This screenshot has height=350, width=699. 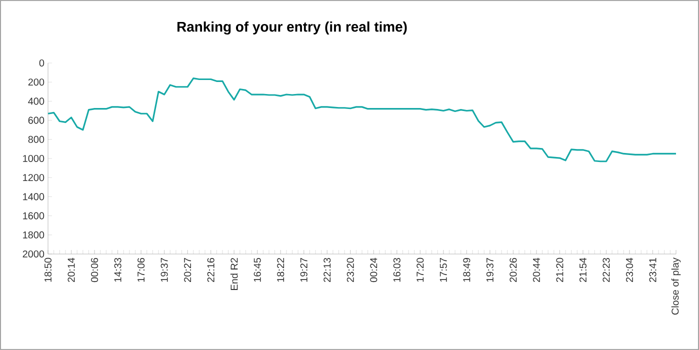 I want to click on x-tick-label: 21:20, so click(x=560, y=270).